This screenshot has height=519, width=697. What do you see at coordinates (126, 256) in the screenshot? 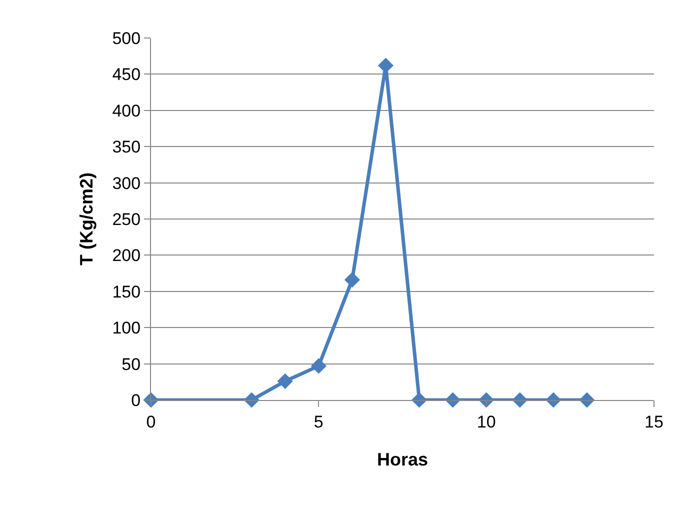
I see `y-tick-label: 200` at bounding box center [126, 256].